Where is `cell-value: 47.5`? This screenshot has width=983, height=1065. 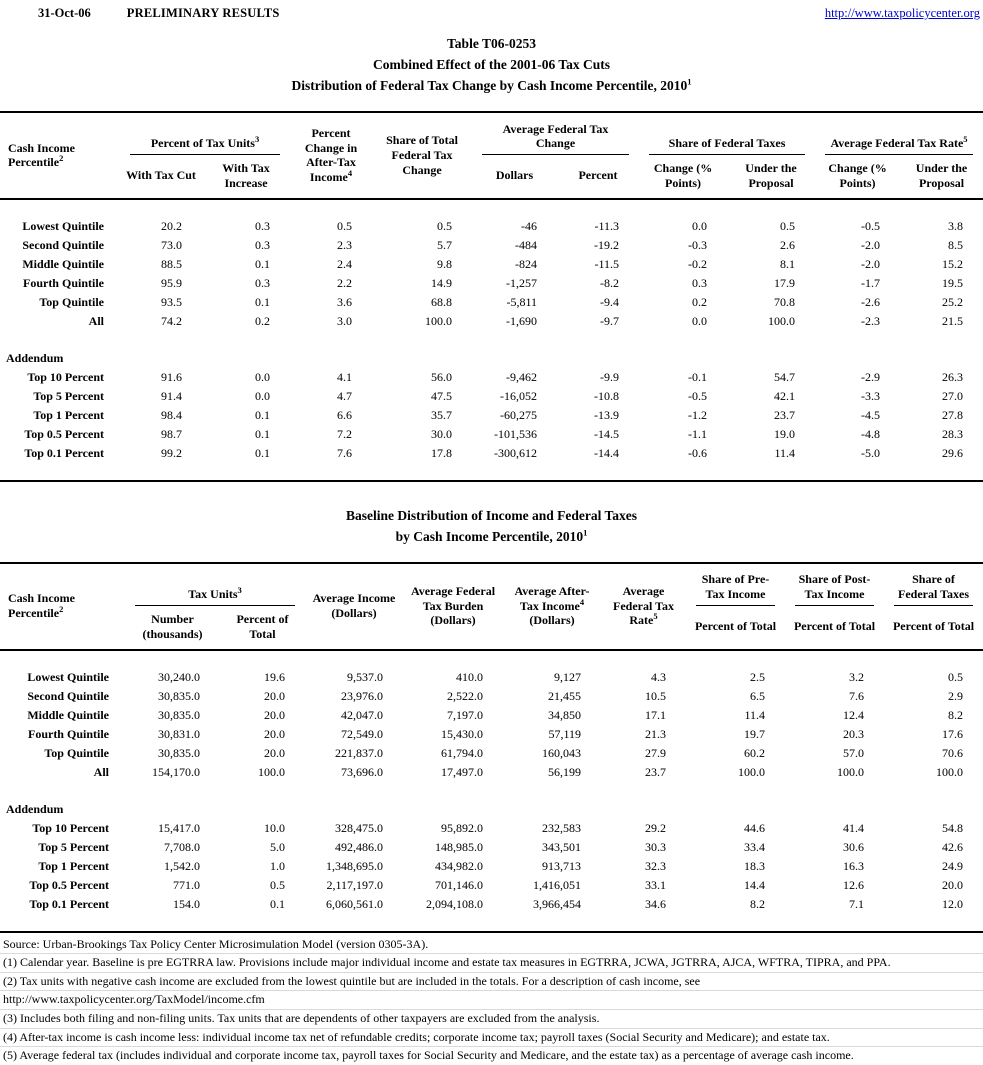
cell-value: 47.5 is located at coordinates (442, 395).